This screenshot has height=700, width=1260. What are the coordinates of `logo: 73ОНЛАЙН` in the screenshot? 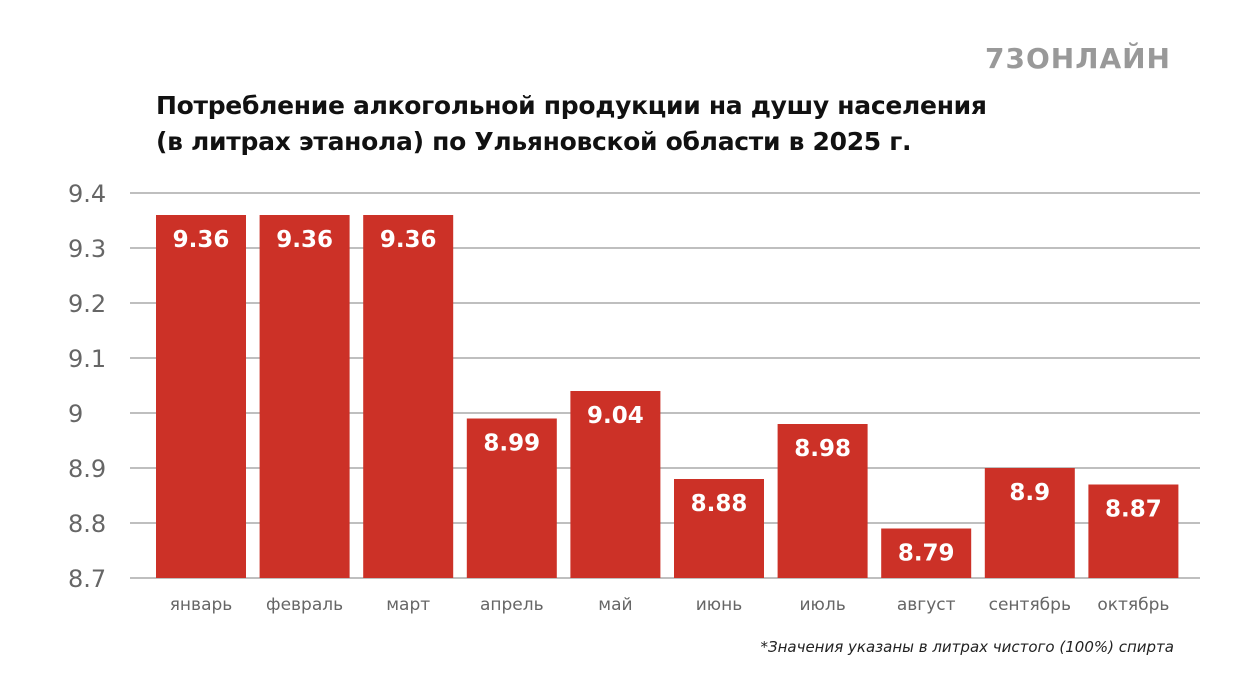 It's located at (1078, 58).